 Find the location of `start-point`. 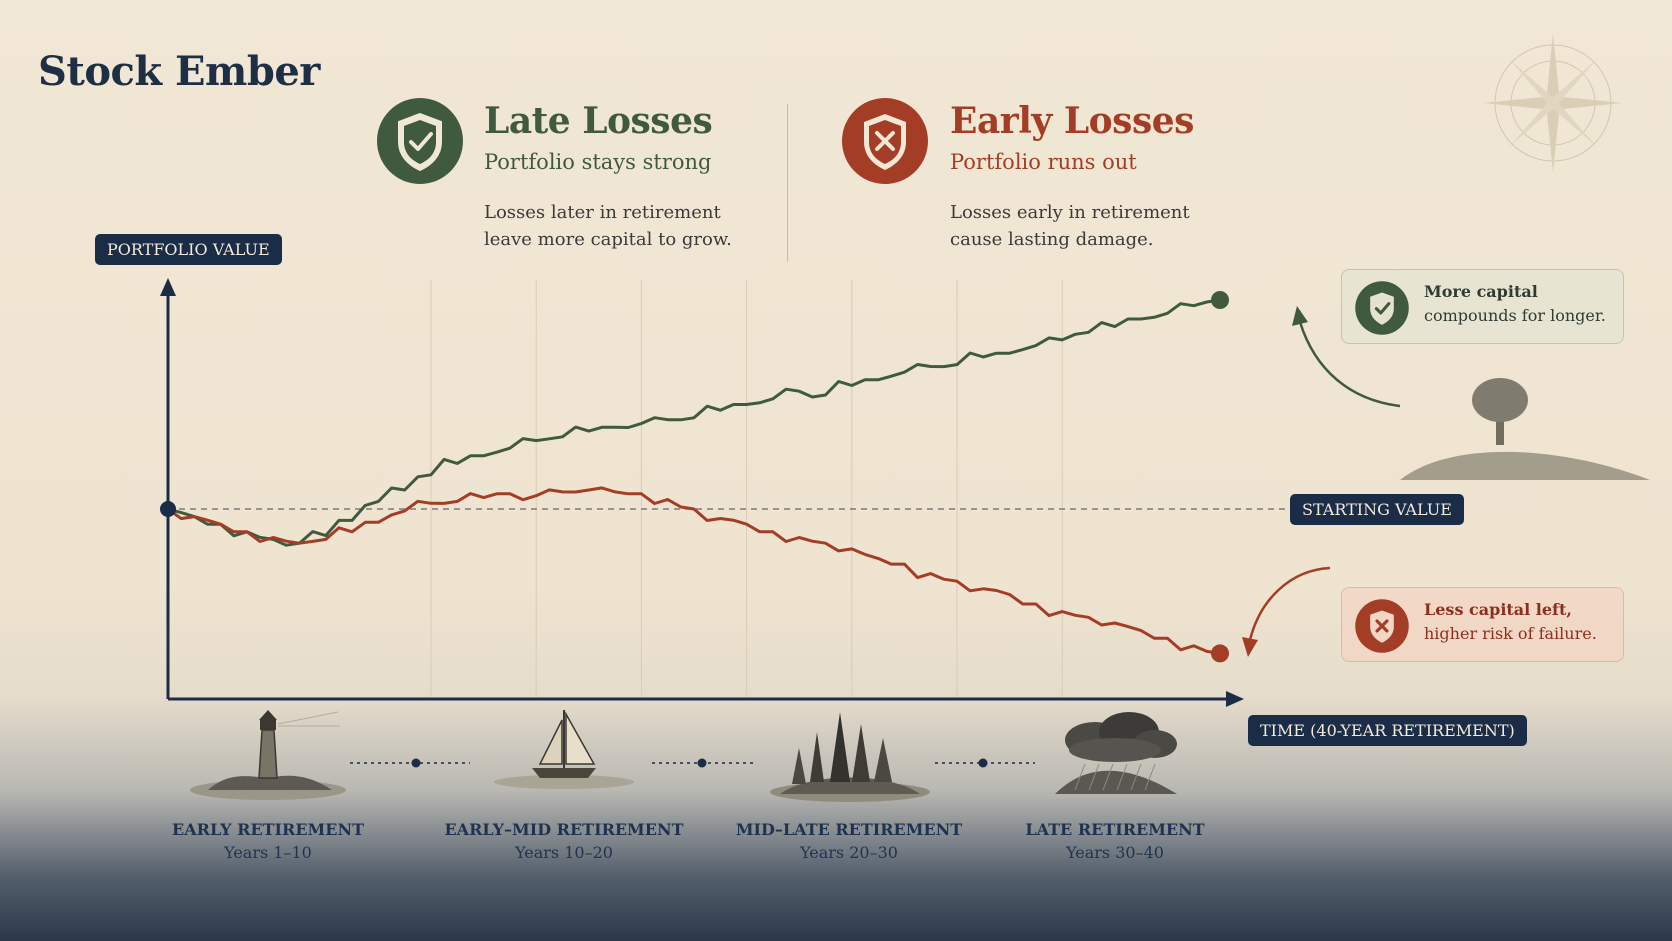

start-point is located at coordinates (168, 509).